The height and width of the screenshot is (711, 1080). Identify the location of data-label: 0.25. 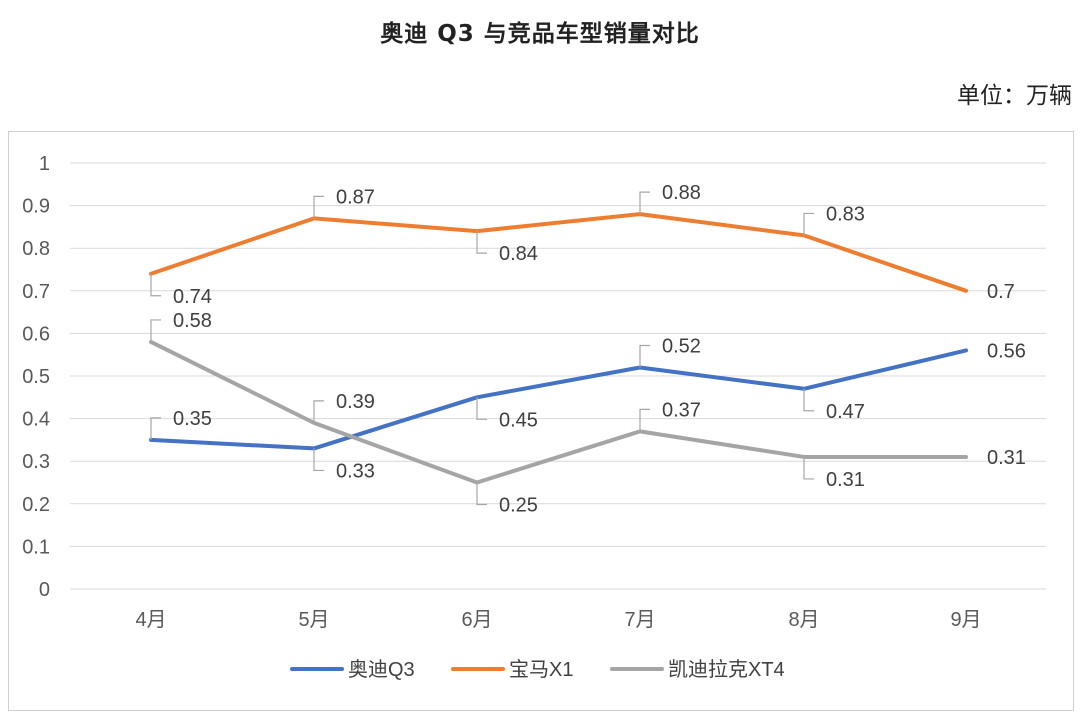
(518, 506).